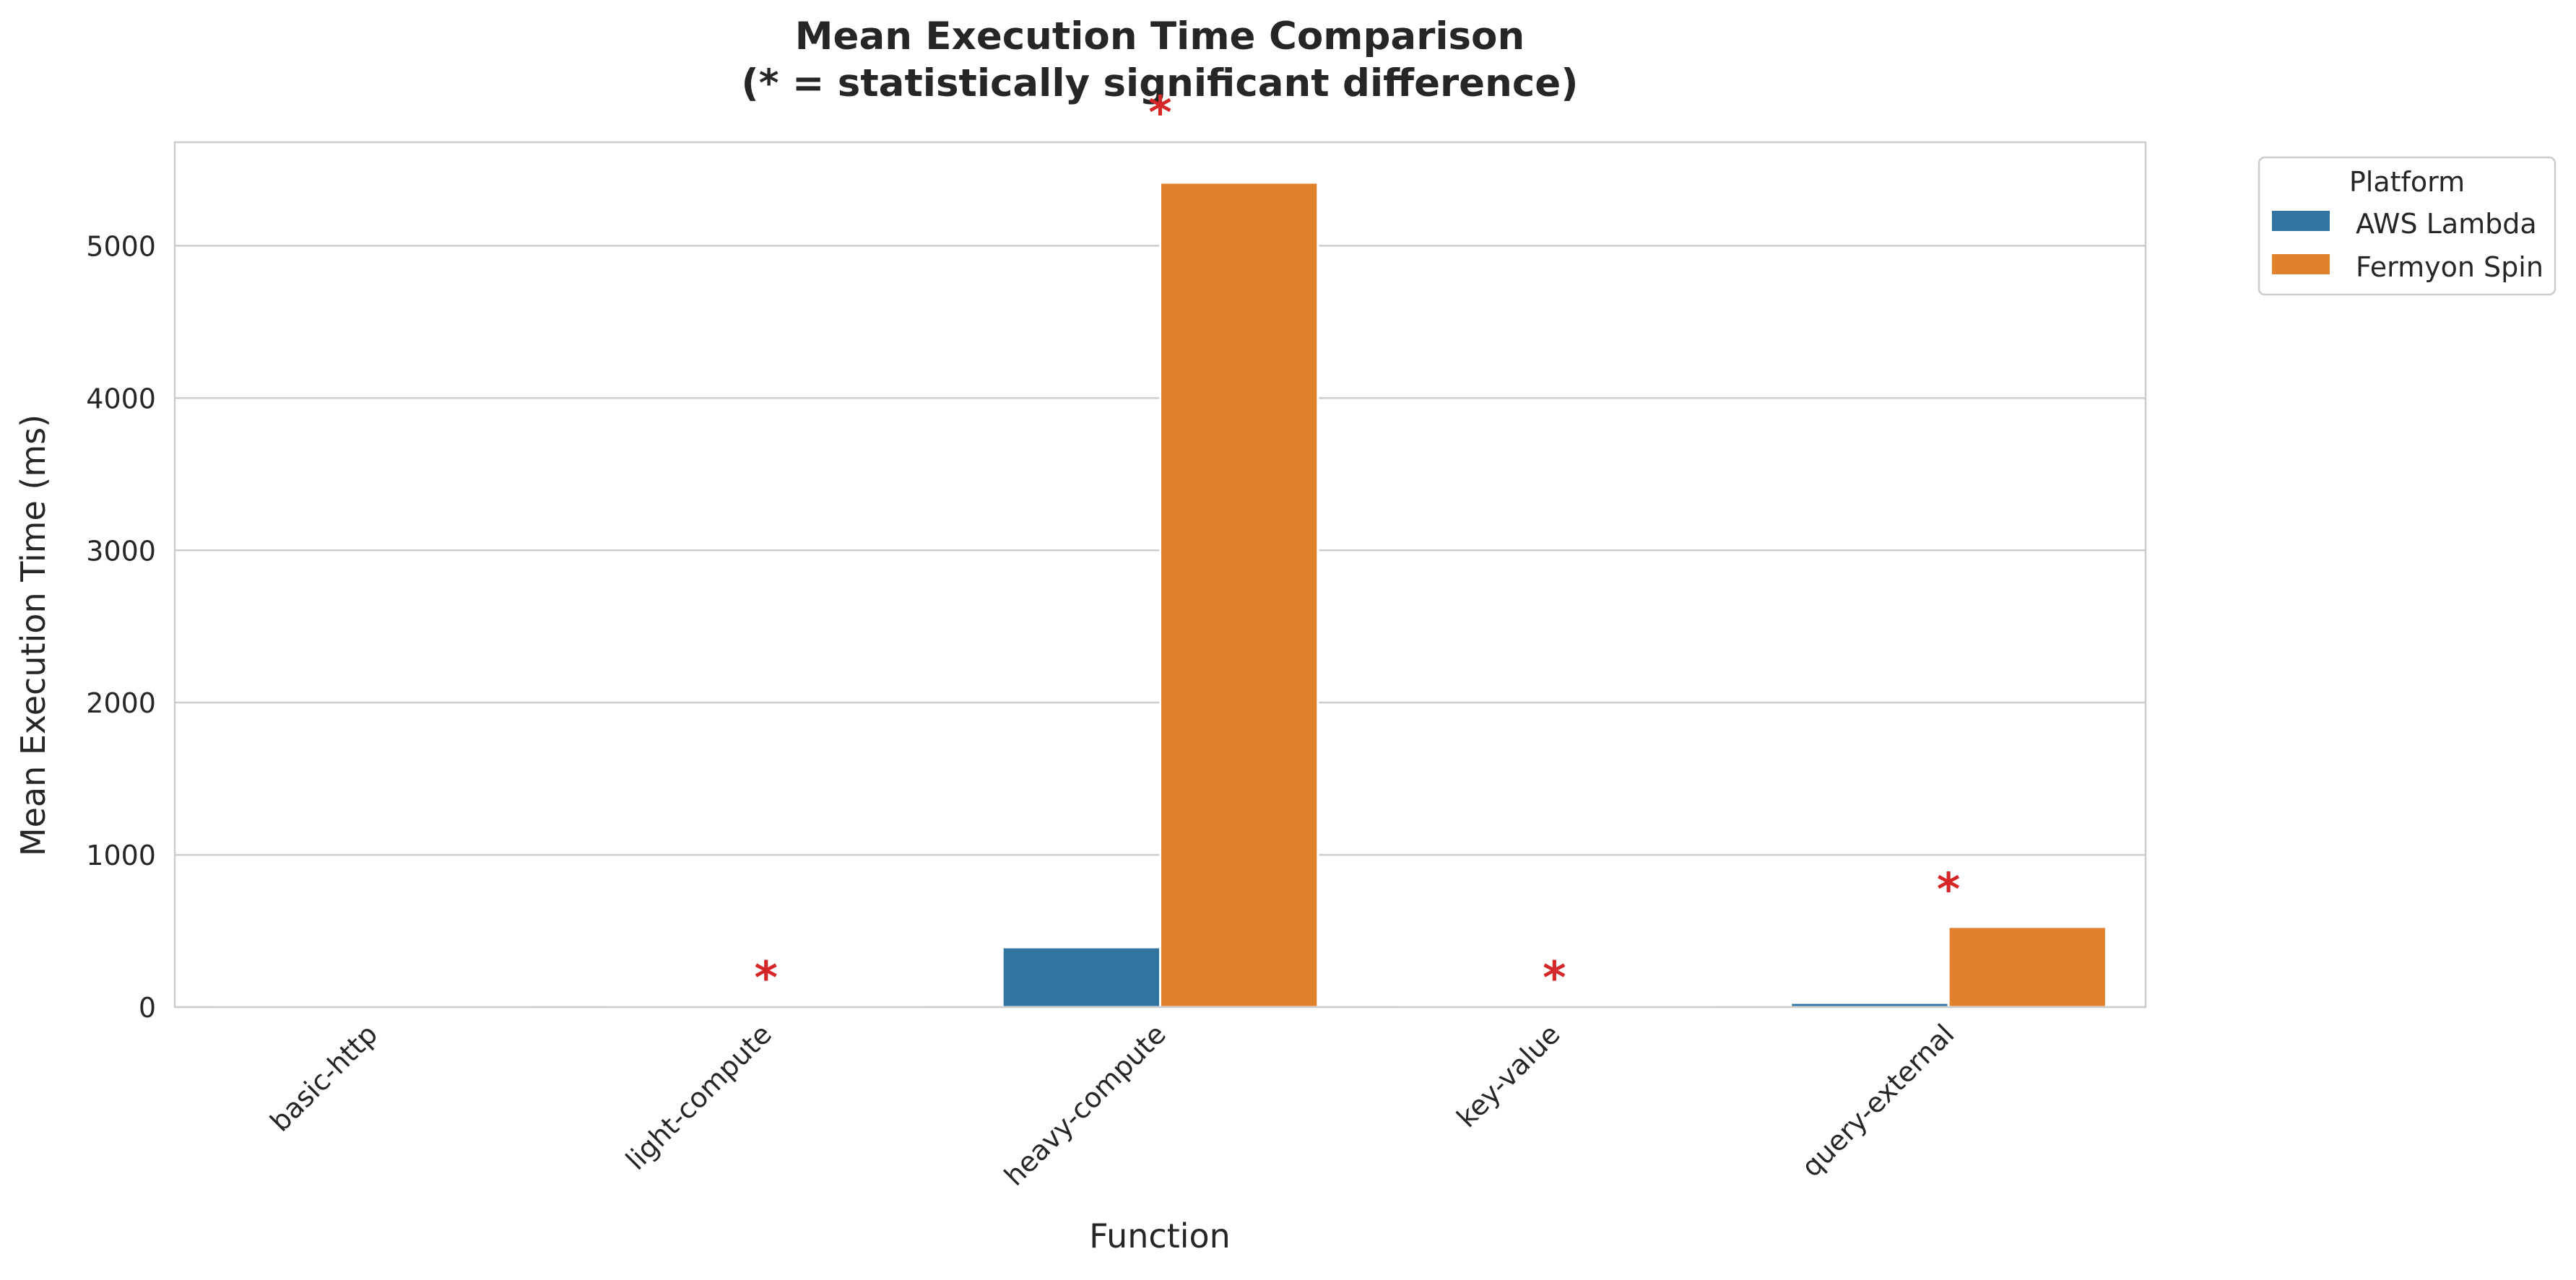 Image resolution: width=2576 pixels, height=1280 pixels. Describe the element at coordinates (121, 703) in the screenshot. I see `y-tick-label: 2000` at that location.